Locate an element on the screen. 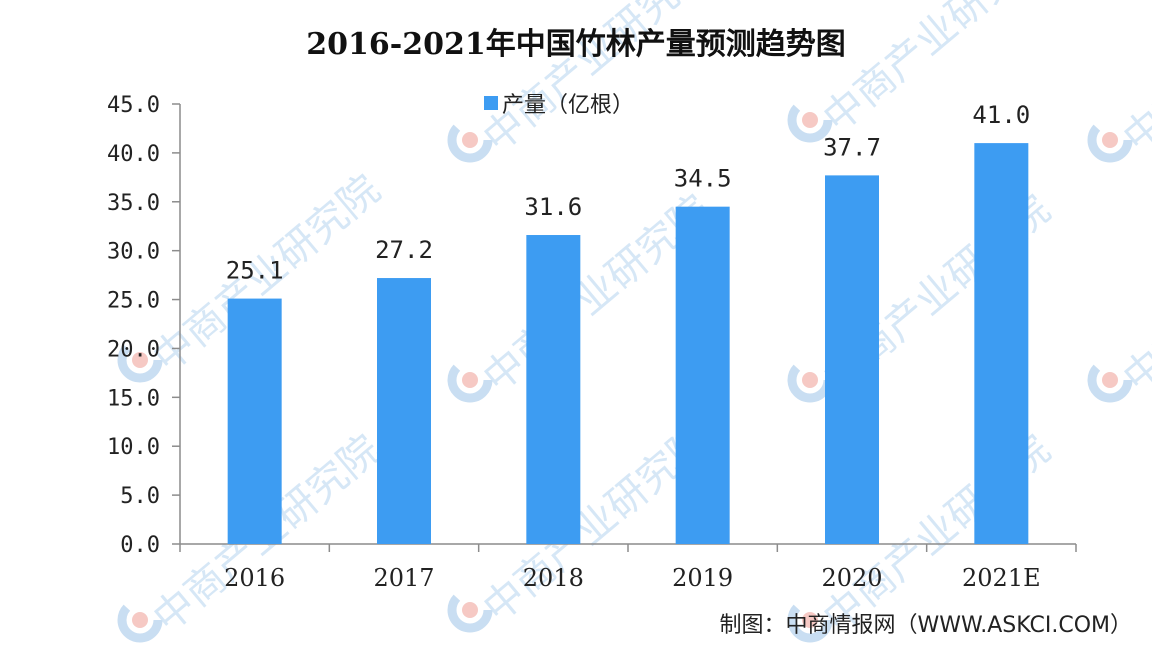 The width and height of the screenshot is (1152, 652). data-label: 34.5 is located at coordinates (703, 179).